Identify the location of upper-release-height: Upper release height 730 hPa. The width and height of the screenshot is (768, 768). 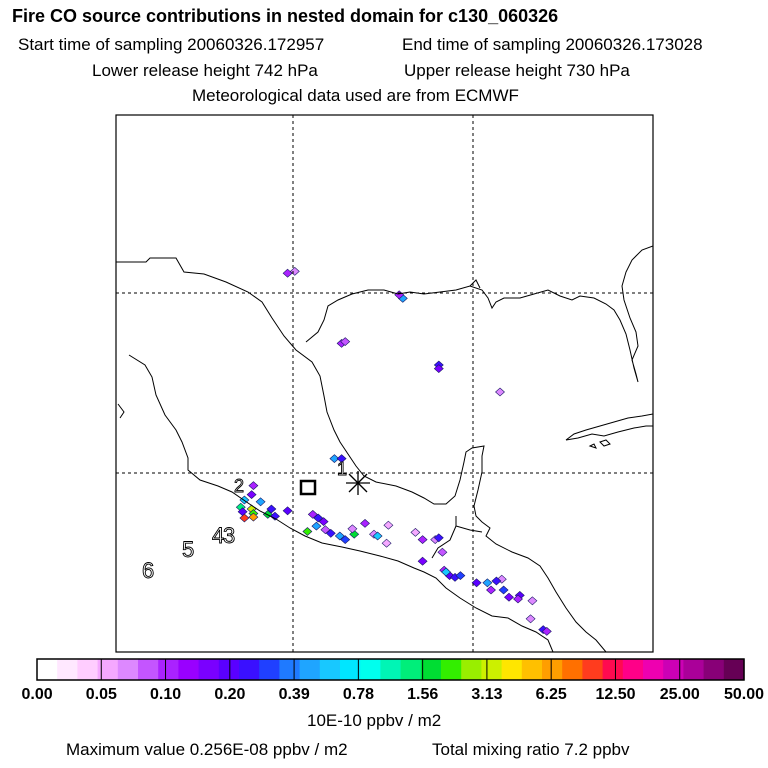
(517, 70).